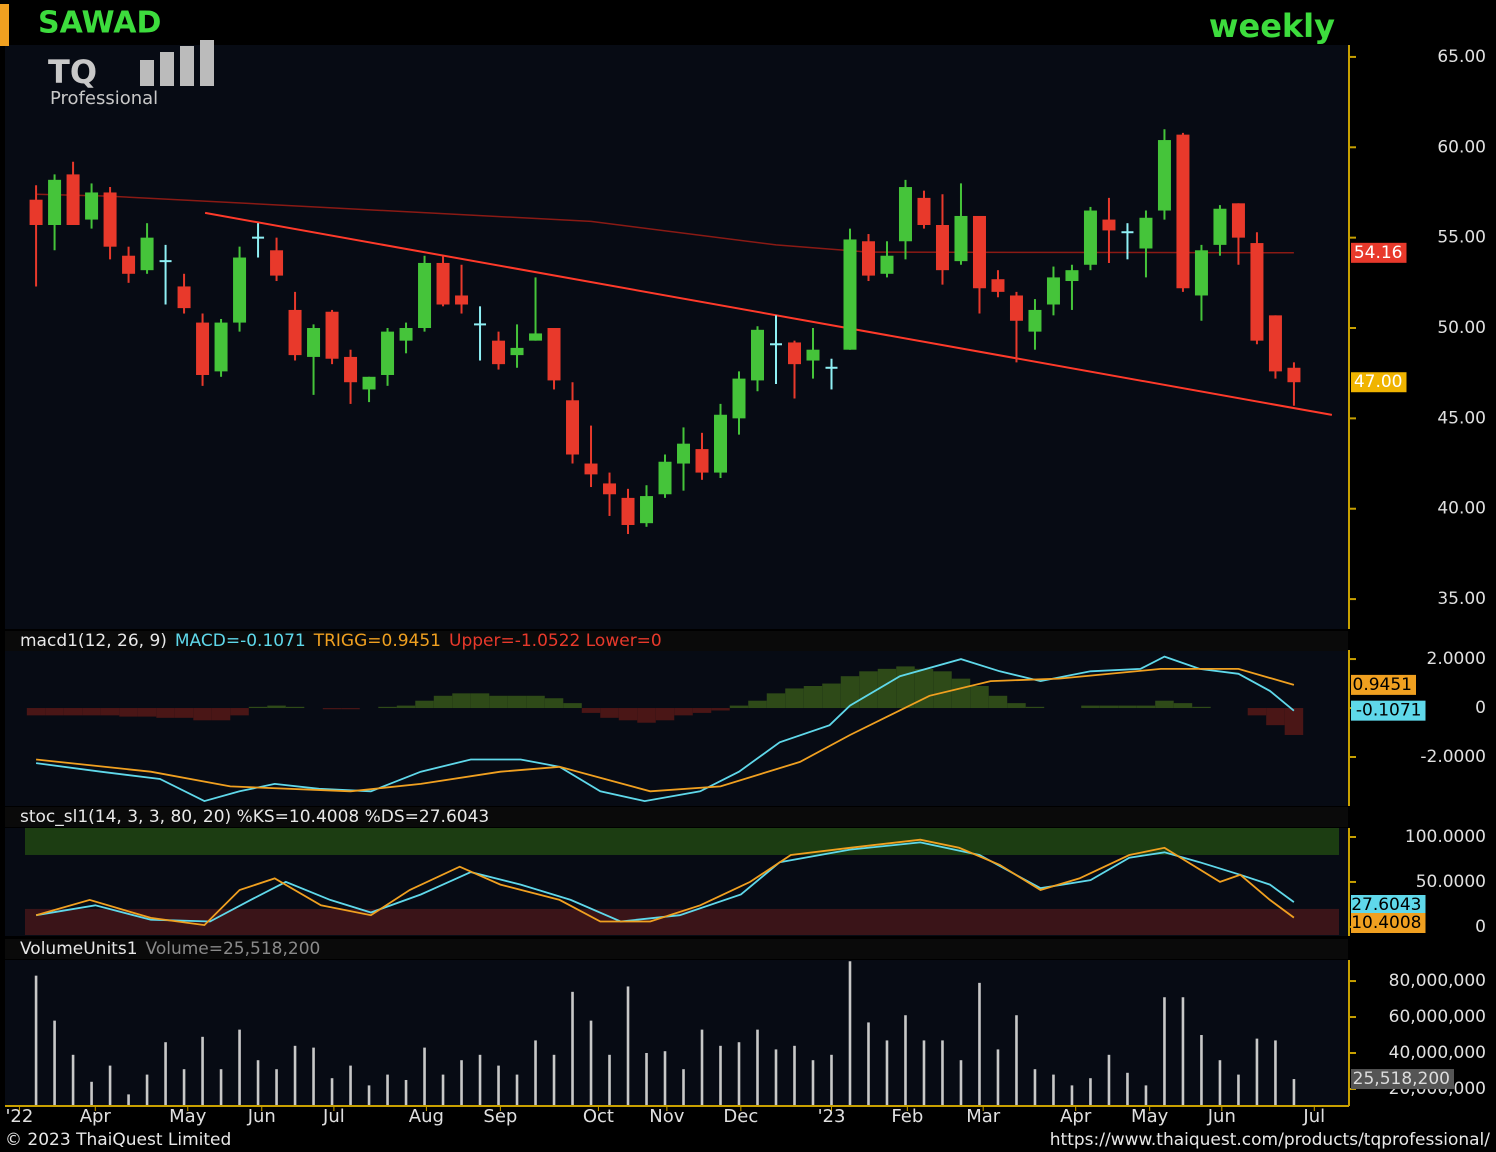 This screenshot has width=1496, height=1152. I want to click on value-tag-label: 10.4008, so click(1386, 923).